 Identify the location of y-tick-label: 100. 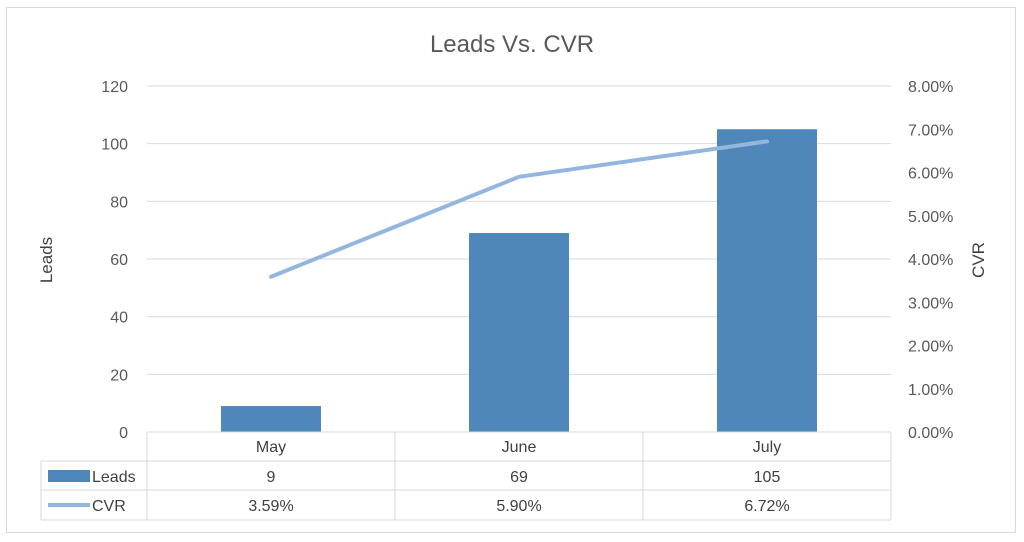
(114, 145).